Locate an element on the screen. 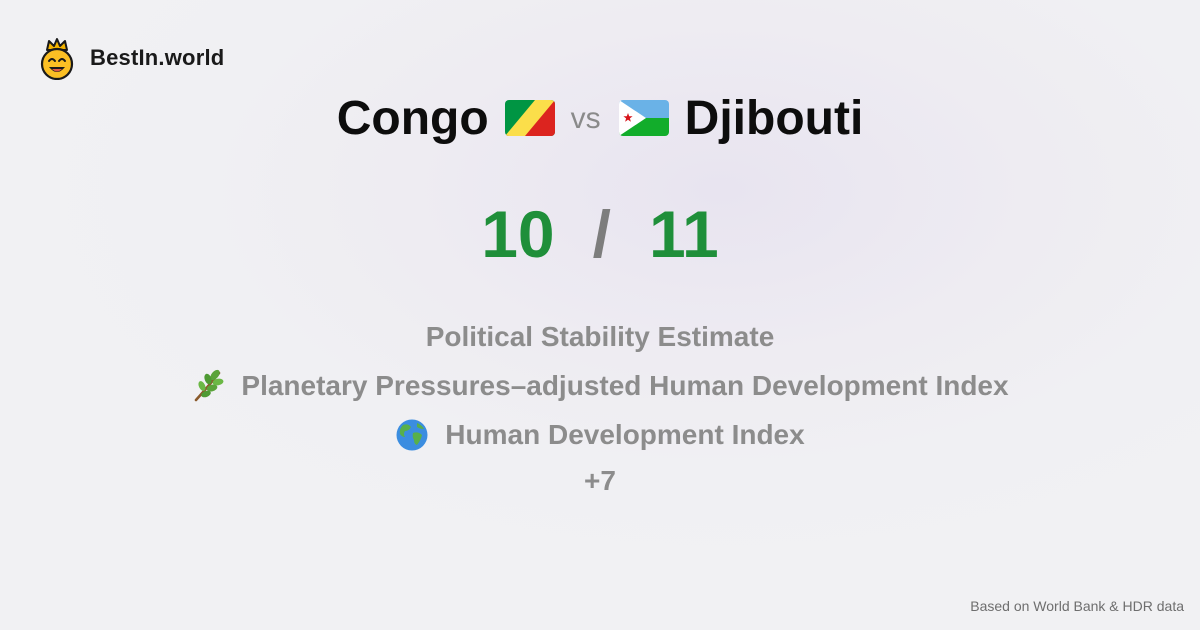 The width and height of the screenshot is (1200, 630). crowned-smiley-icon is located at coordinates (57, 59).